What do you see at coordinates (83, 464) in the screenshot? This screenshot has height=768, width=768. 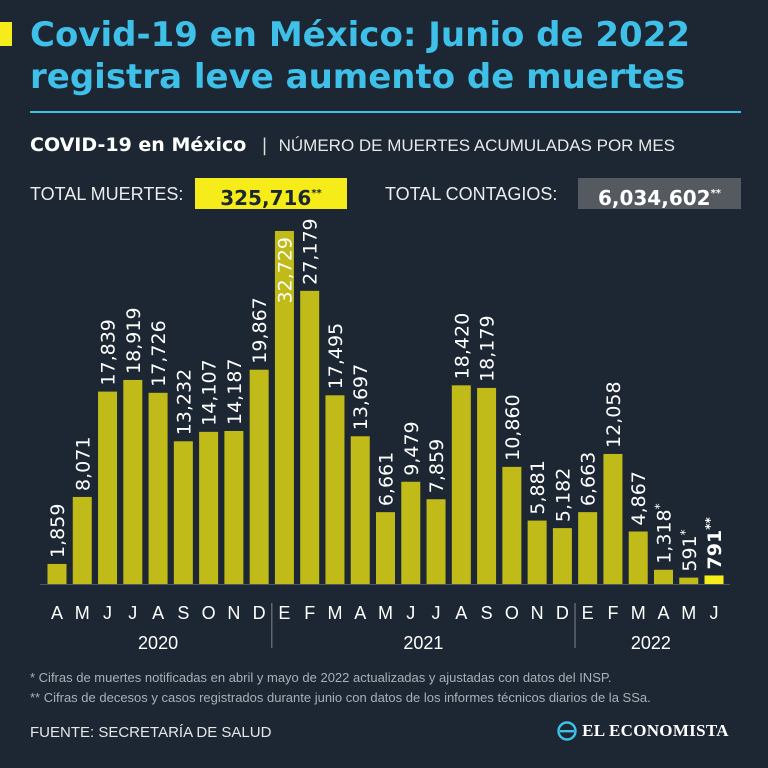 I see `bar-value-label: 8,071` at bounding box center [83, 464].